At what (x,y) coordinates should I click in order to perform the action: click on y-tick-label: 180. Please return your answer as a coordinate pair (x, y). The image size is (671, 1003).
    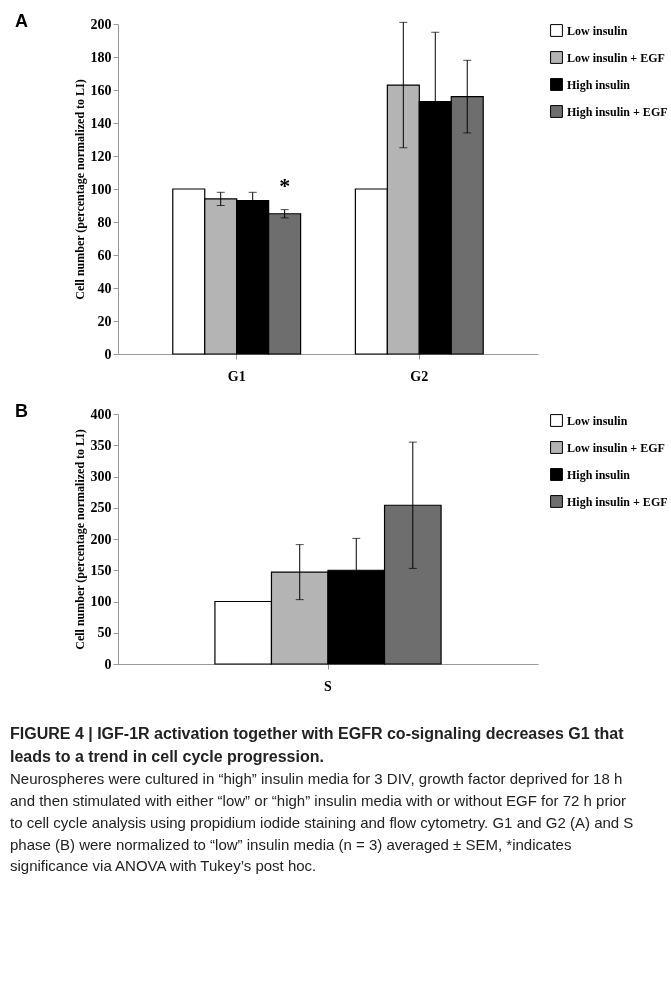
    Looking at the image, I should click on (101, 57).